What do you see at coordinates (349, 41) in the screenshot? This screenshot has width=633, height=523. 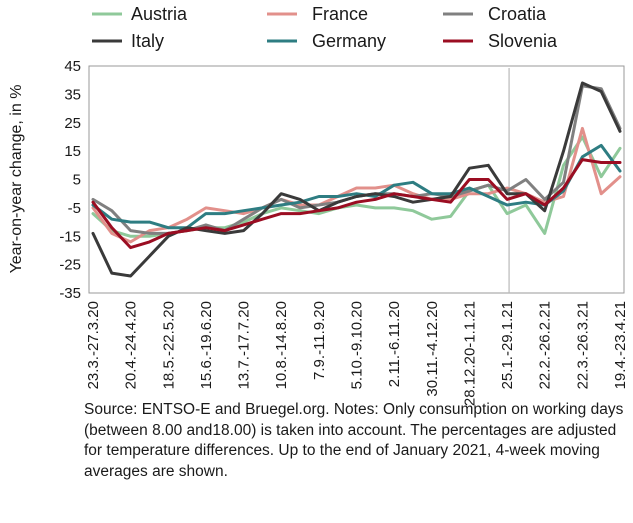 I see `legend-label-germany: Germany` at bounding box center [349, 41].